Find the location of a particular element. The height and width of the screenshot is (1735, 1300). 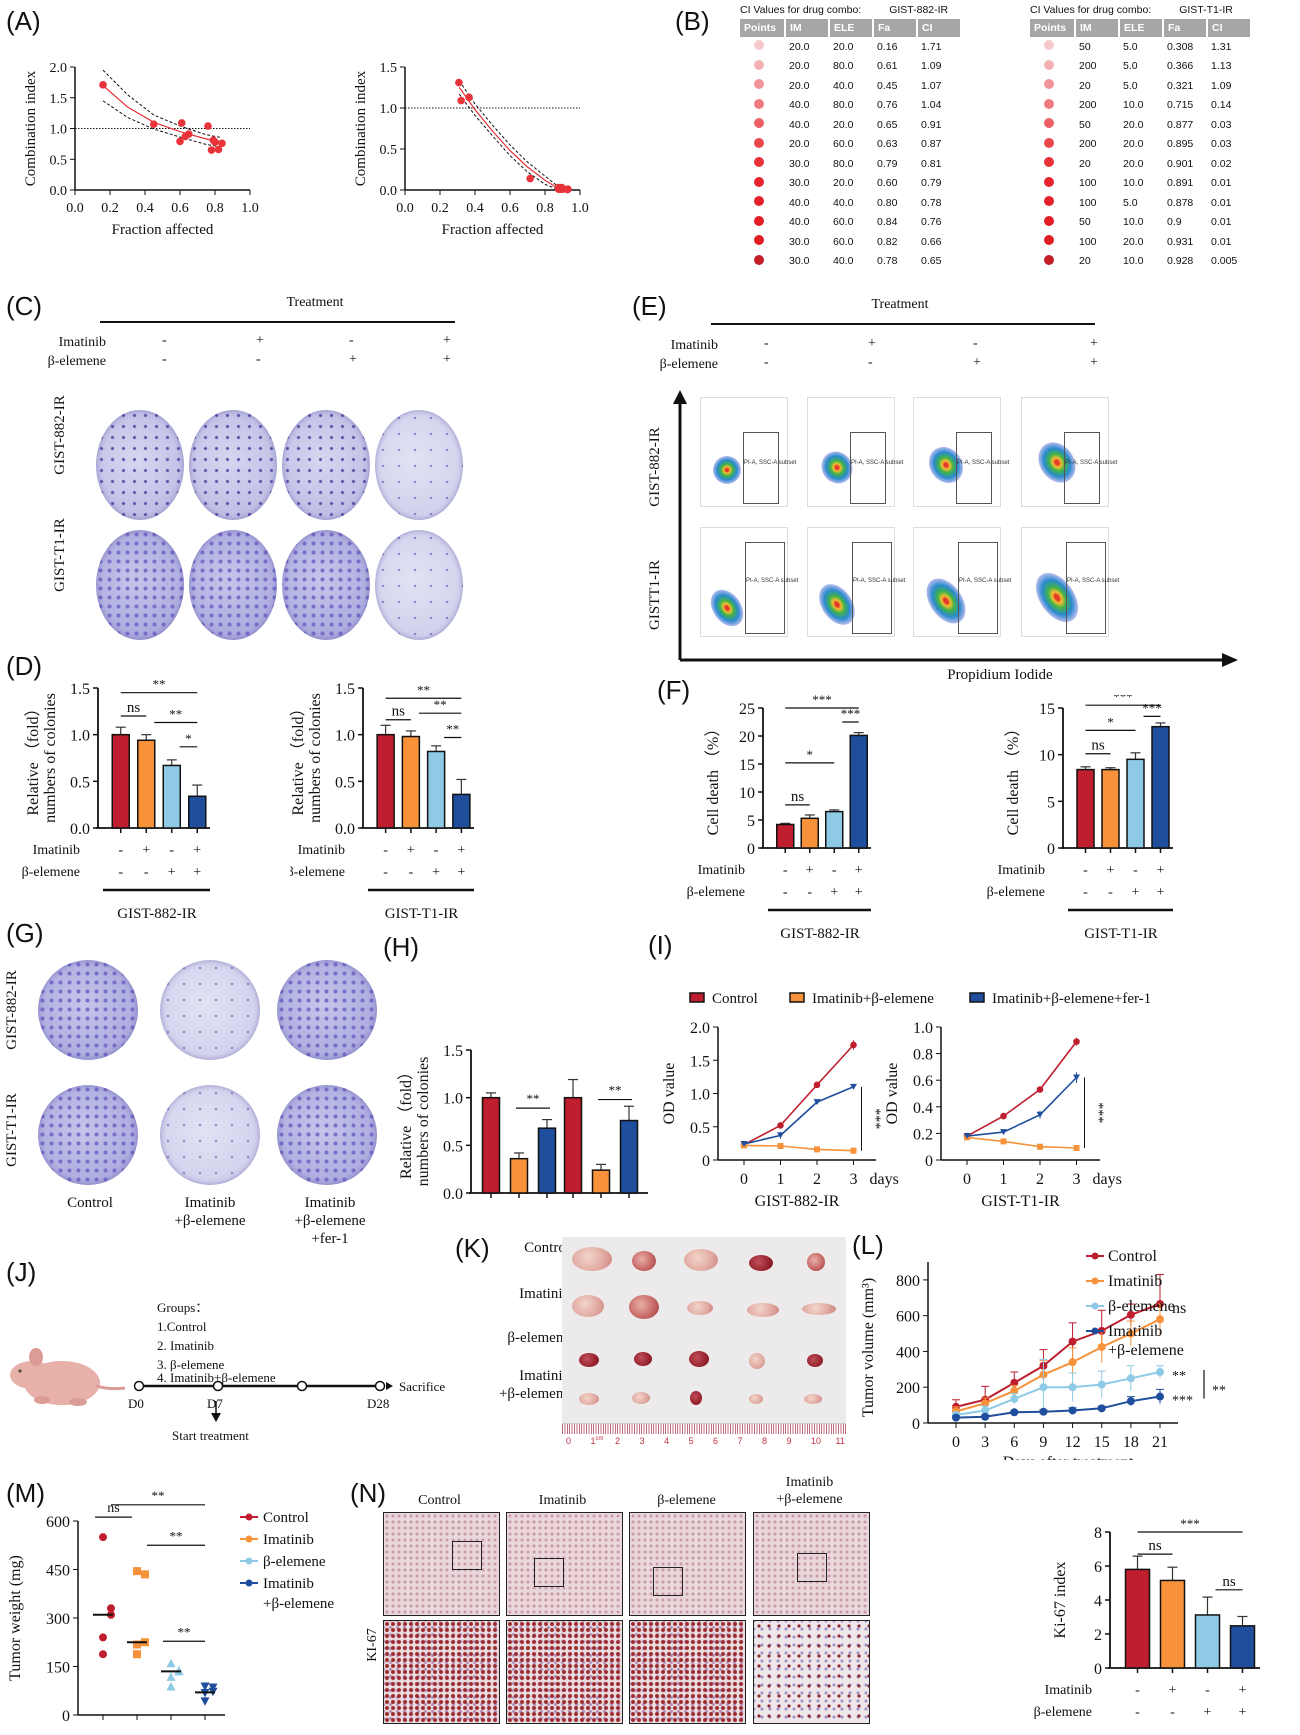

y-tick-label: 400 is located at coordinates (908, 1352).